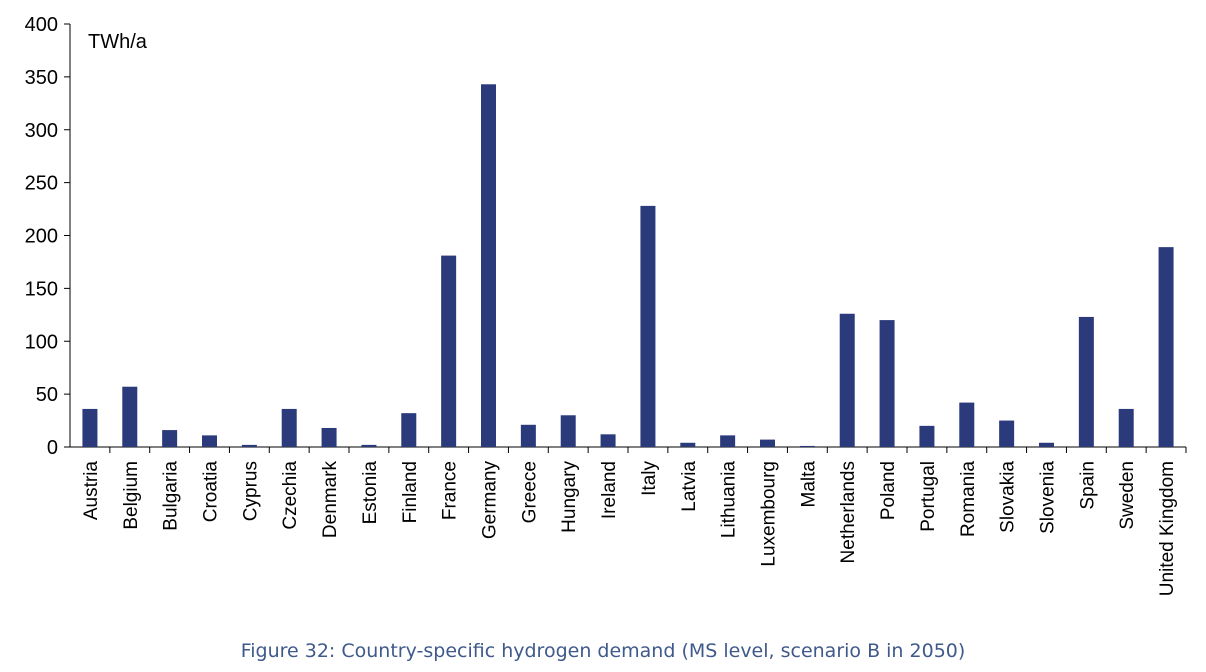  Describe the element at coordinates (410, 492) in the screenshot. I see `x-category-label: Finland` at that location.